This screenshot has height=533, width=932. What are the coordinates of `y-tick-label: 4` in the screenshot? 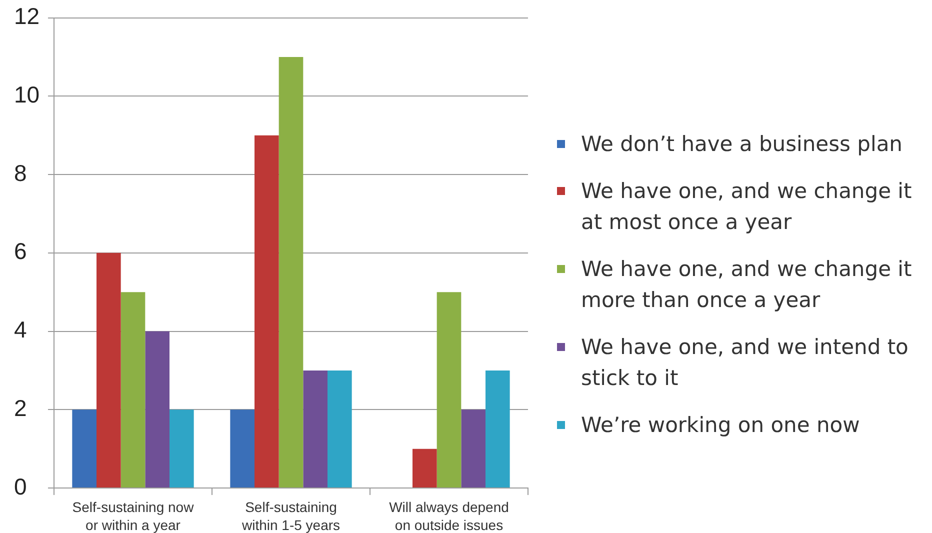 It's located at (20, 329).